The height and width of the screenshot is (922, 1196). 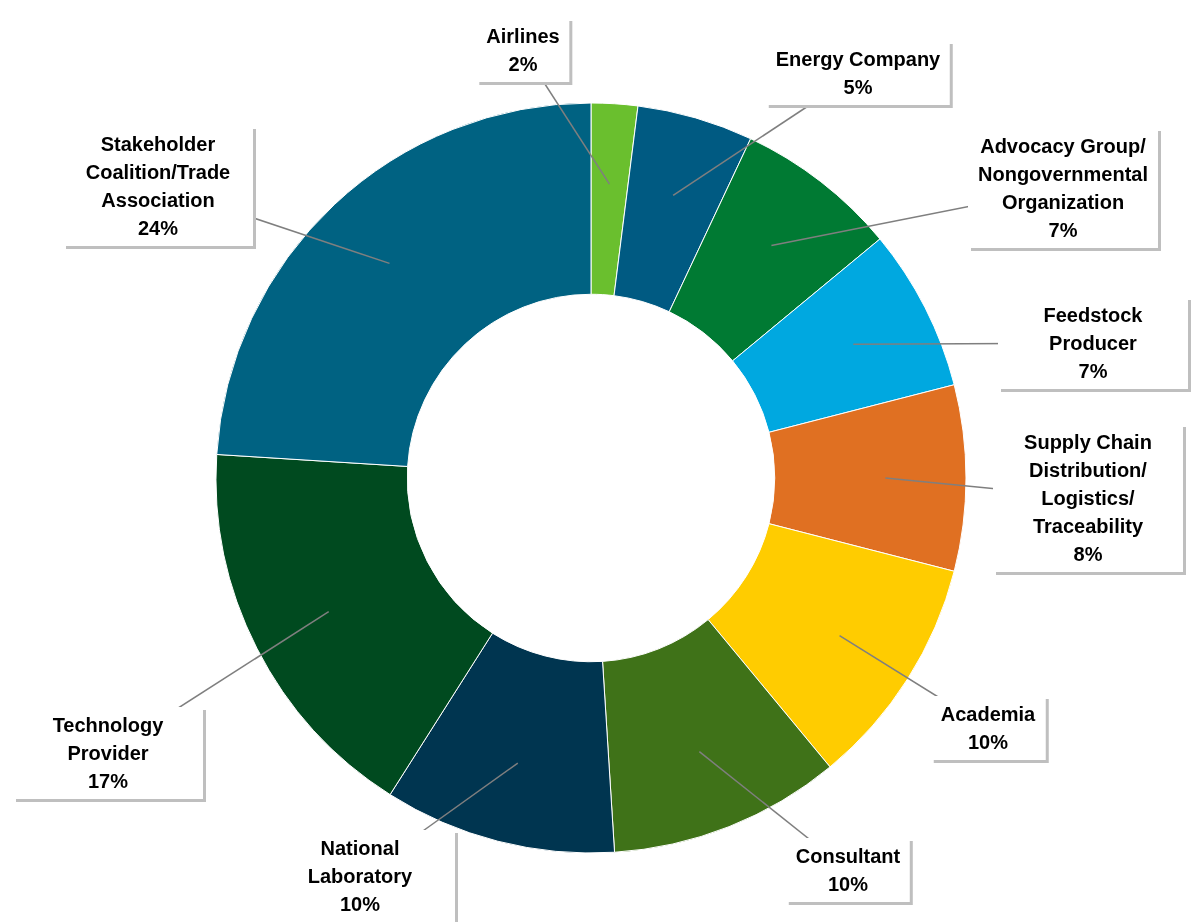 I want to click on slice-label: Feedstock Producer, so click(x=1093, y=329).